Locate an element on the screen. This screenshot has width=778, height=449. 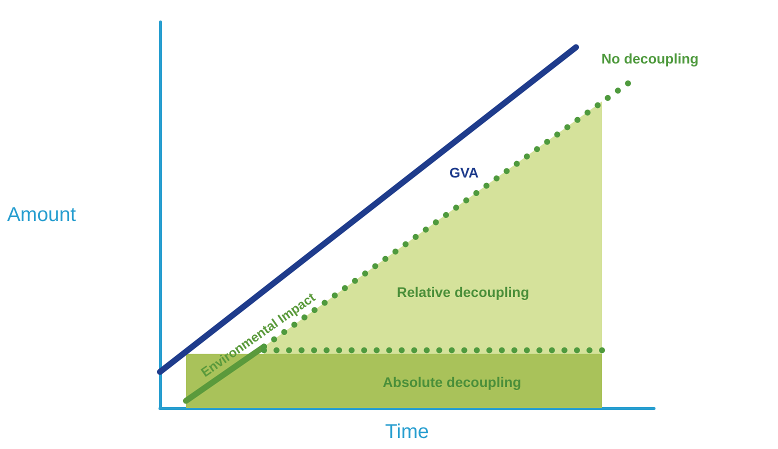
x-axis-title: Time is located at coordinates (407, 432).